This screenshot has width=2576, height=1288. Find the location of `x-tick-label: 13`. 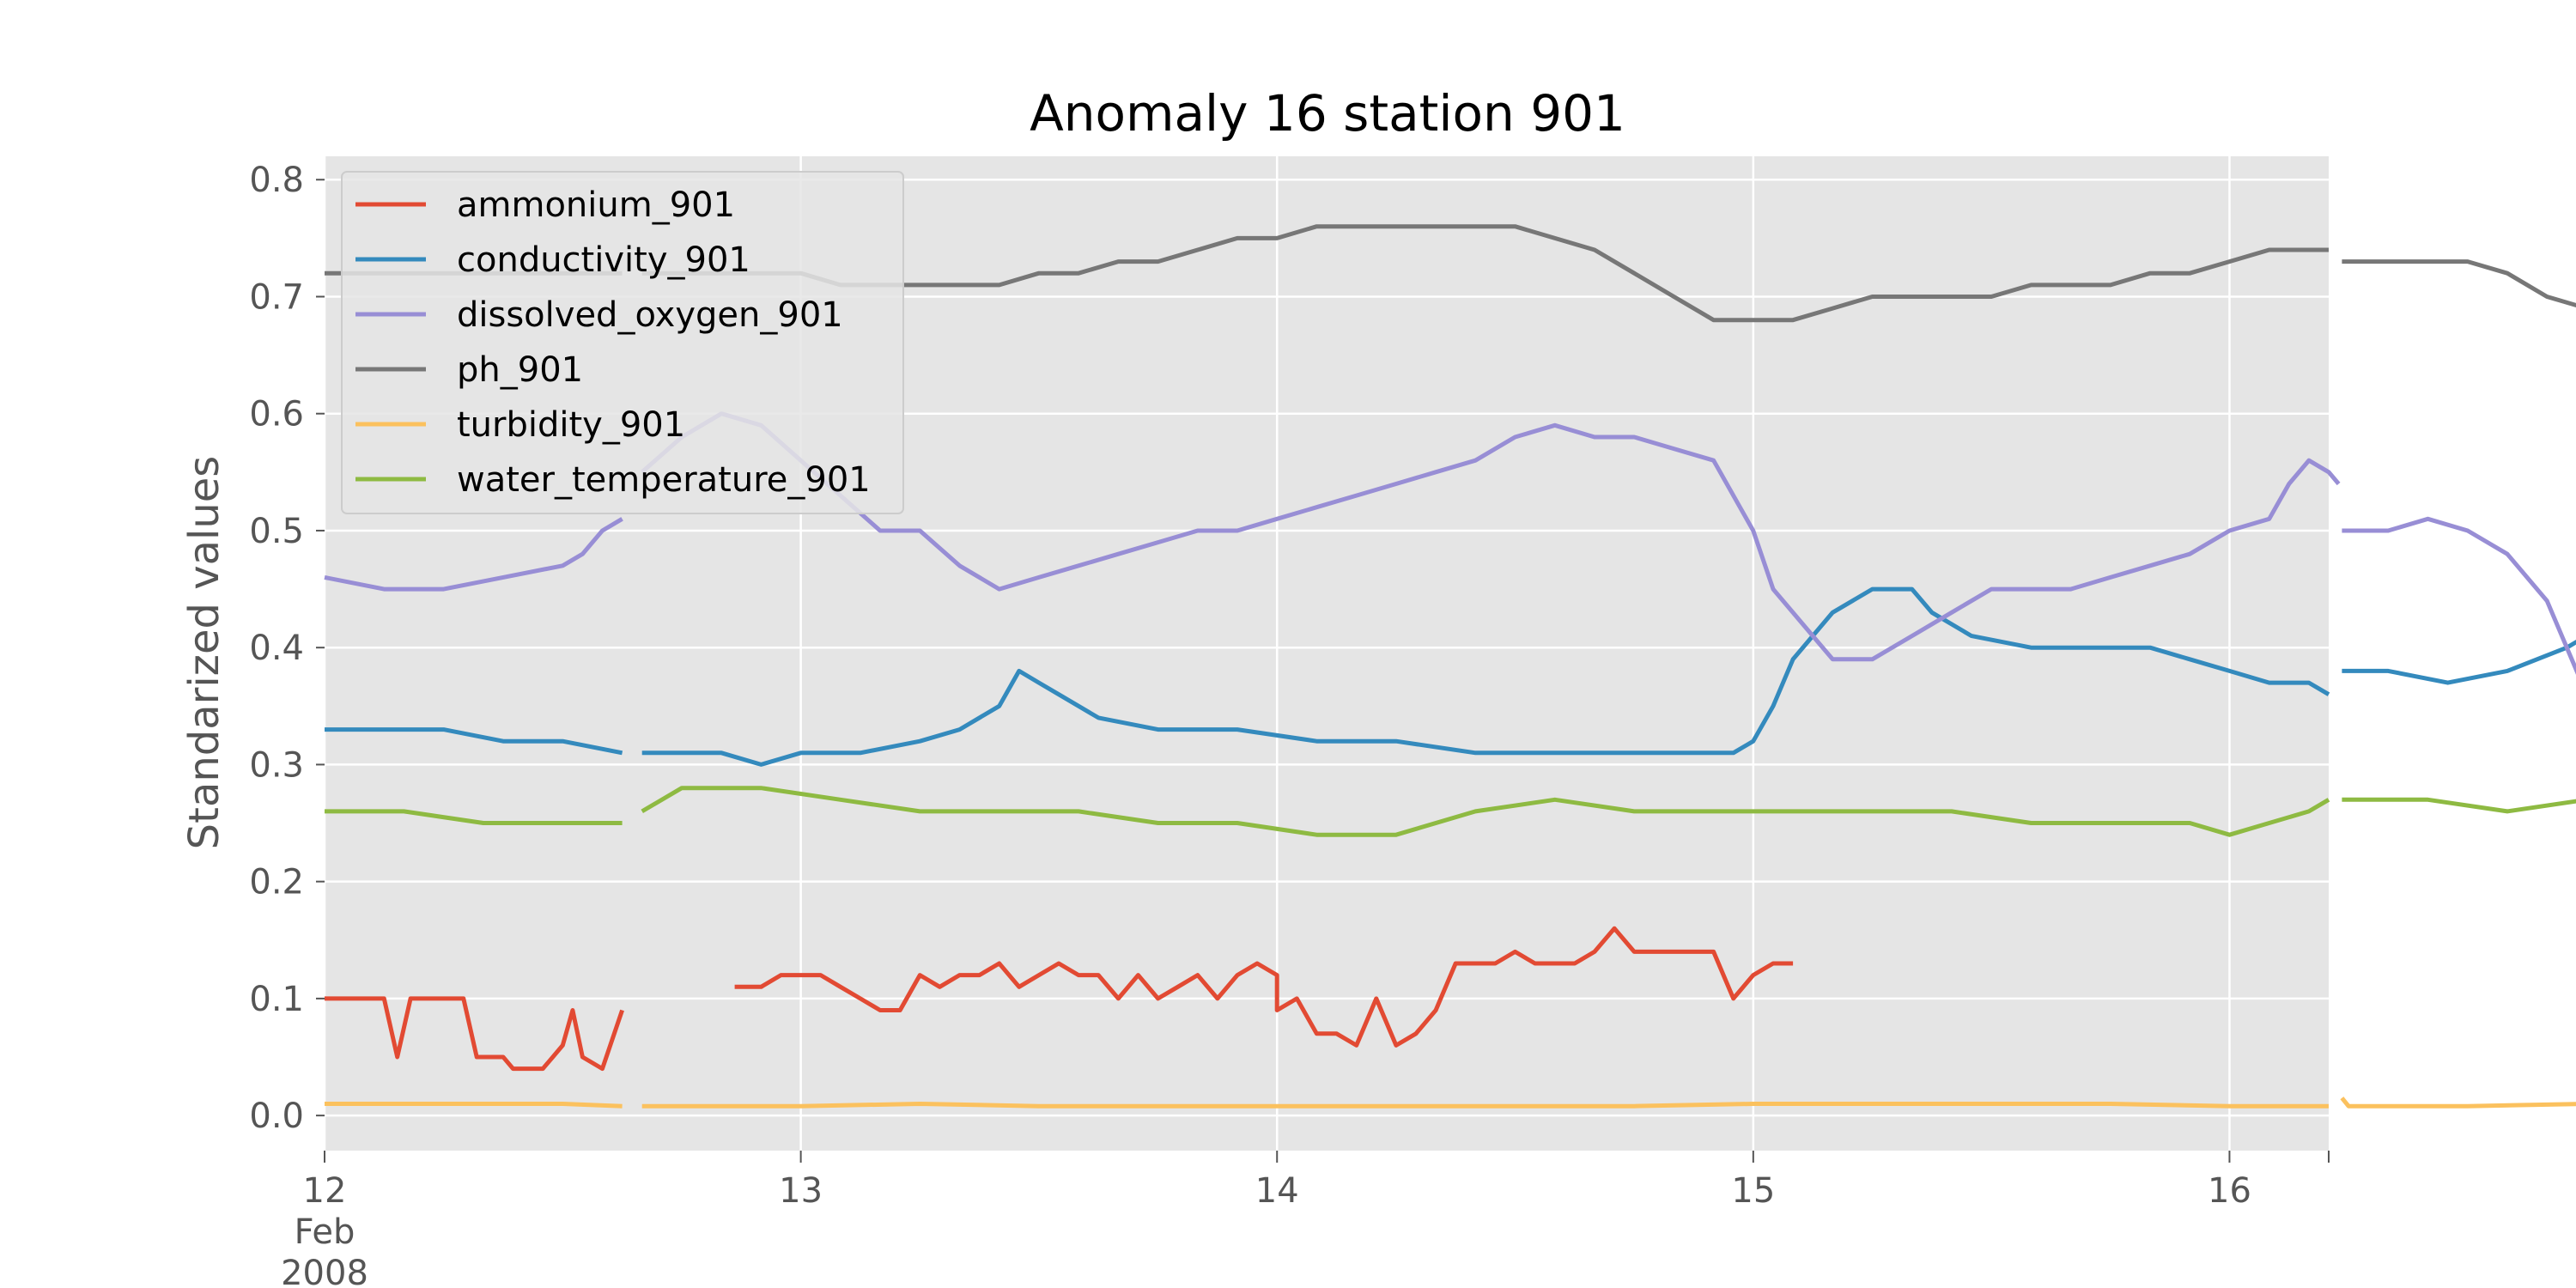

x-tick-label: 13 is located at coordinates (801, 1191).